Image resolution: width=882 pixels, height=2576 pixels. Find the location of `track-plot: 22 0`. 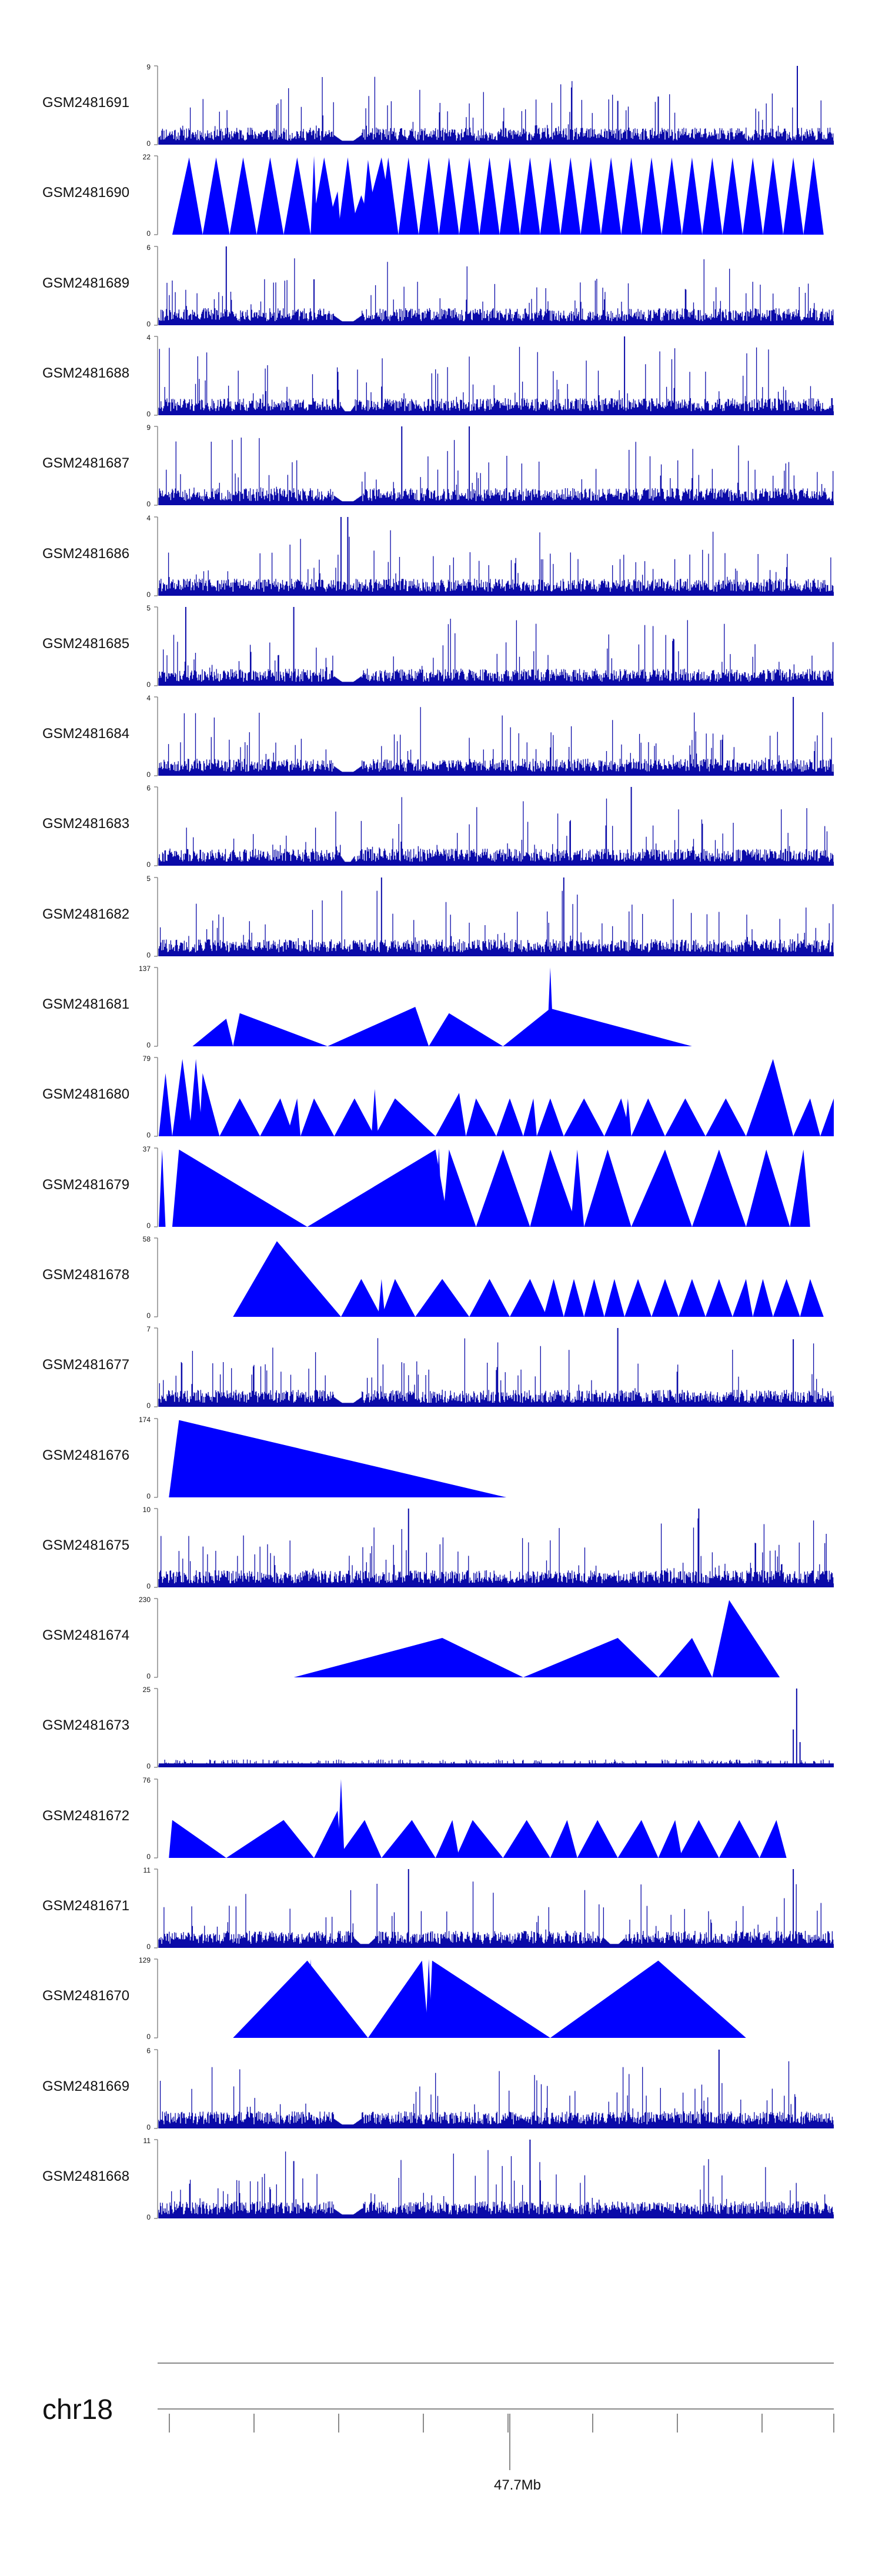

track-plot: 22 0 is located at coordinates (483, 196).